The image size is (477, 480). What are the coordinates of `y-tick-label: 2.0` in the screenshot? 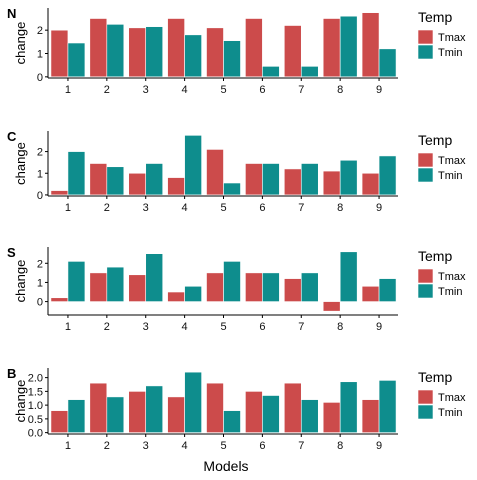 It's located at (35, 379).